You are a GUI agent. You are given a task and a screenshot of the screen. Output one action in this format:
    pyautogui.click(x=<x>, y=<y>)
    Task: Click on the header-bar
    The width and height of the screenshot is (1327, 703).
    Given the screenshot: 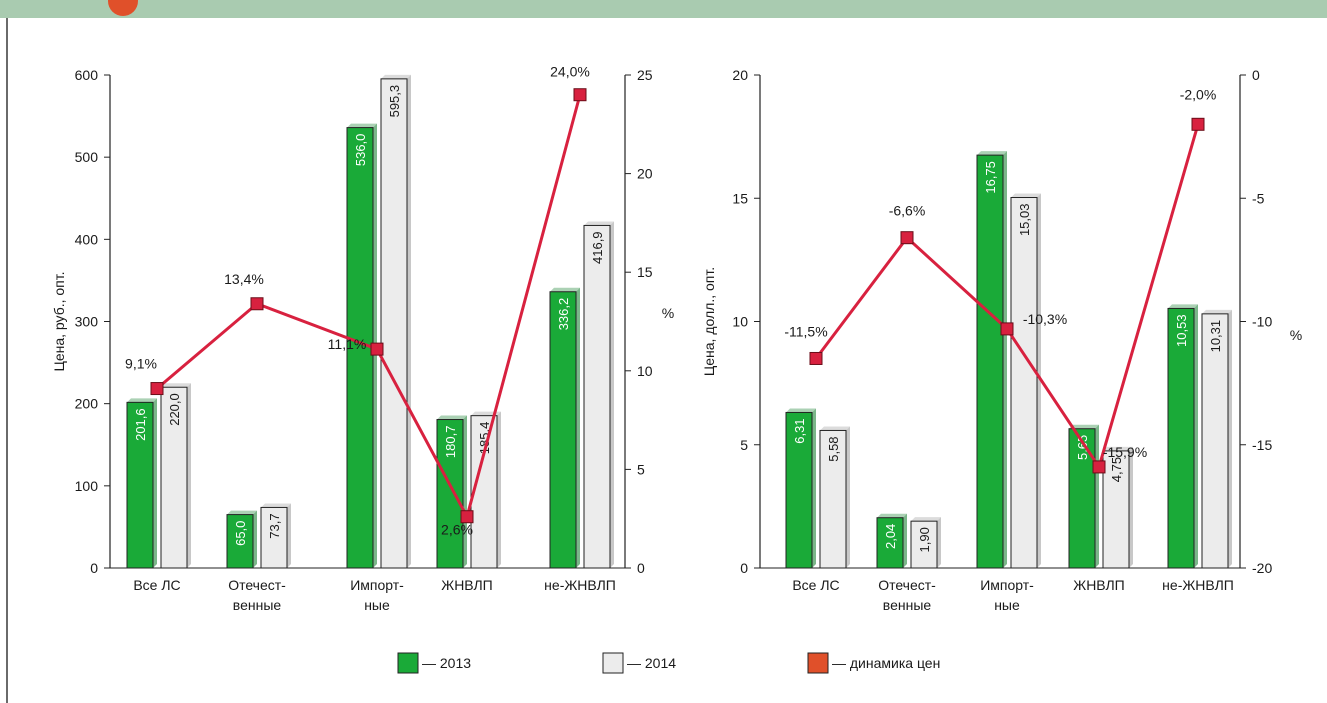 What is the action you would take?
    pyautogui.click(x=663, y=9)
    